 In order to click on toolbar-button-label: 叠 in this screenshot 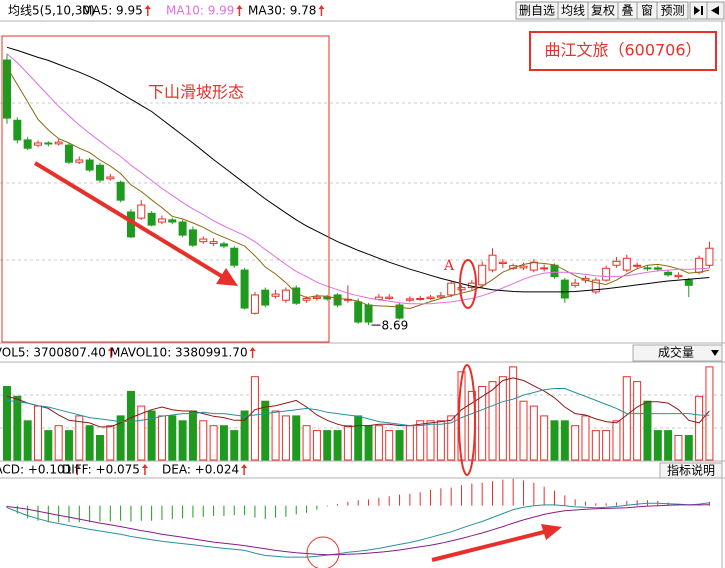, I will do `click(627, 11)`.